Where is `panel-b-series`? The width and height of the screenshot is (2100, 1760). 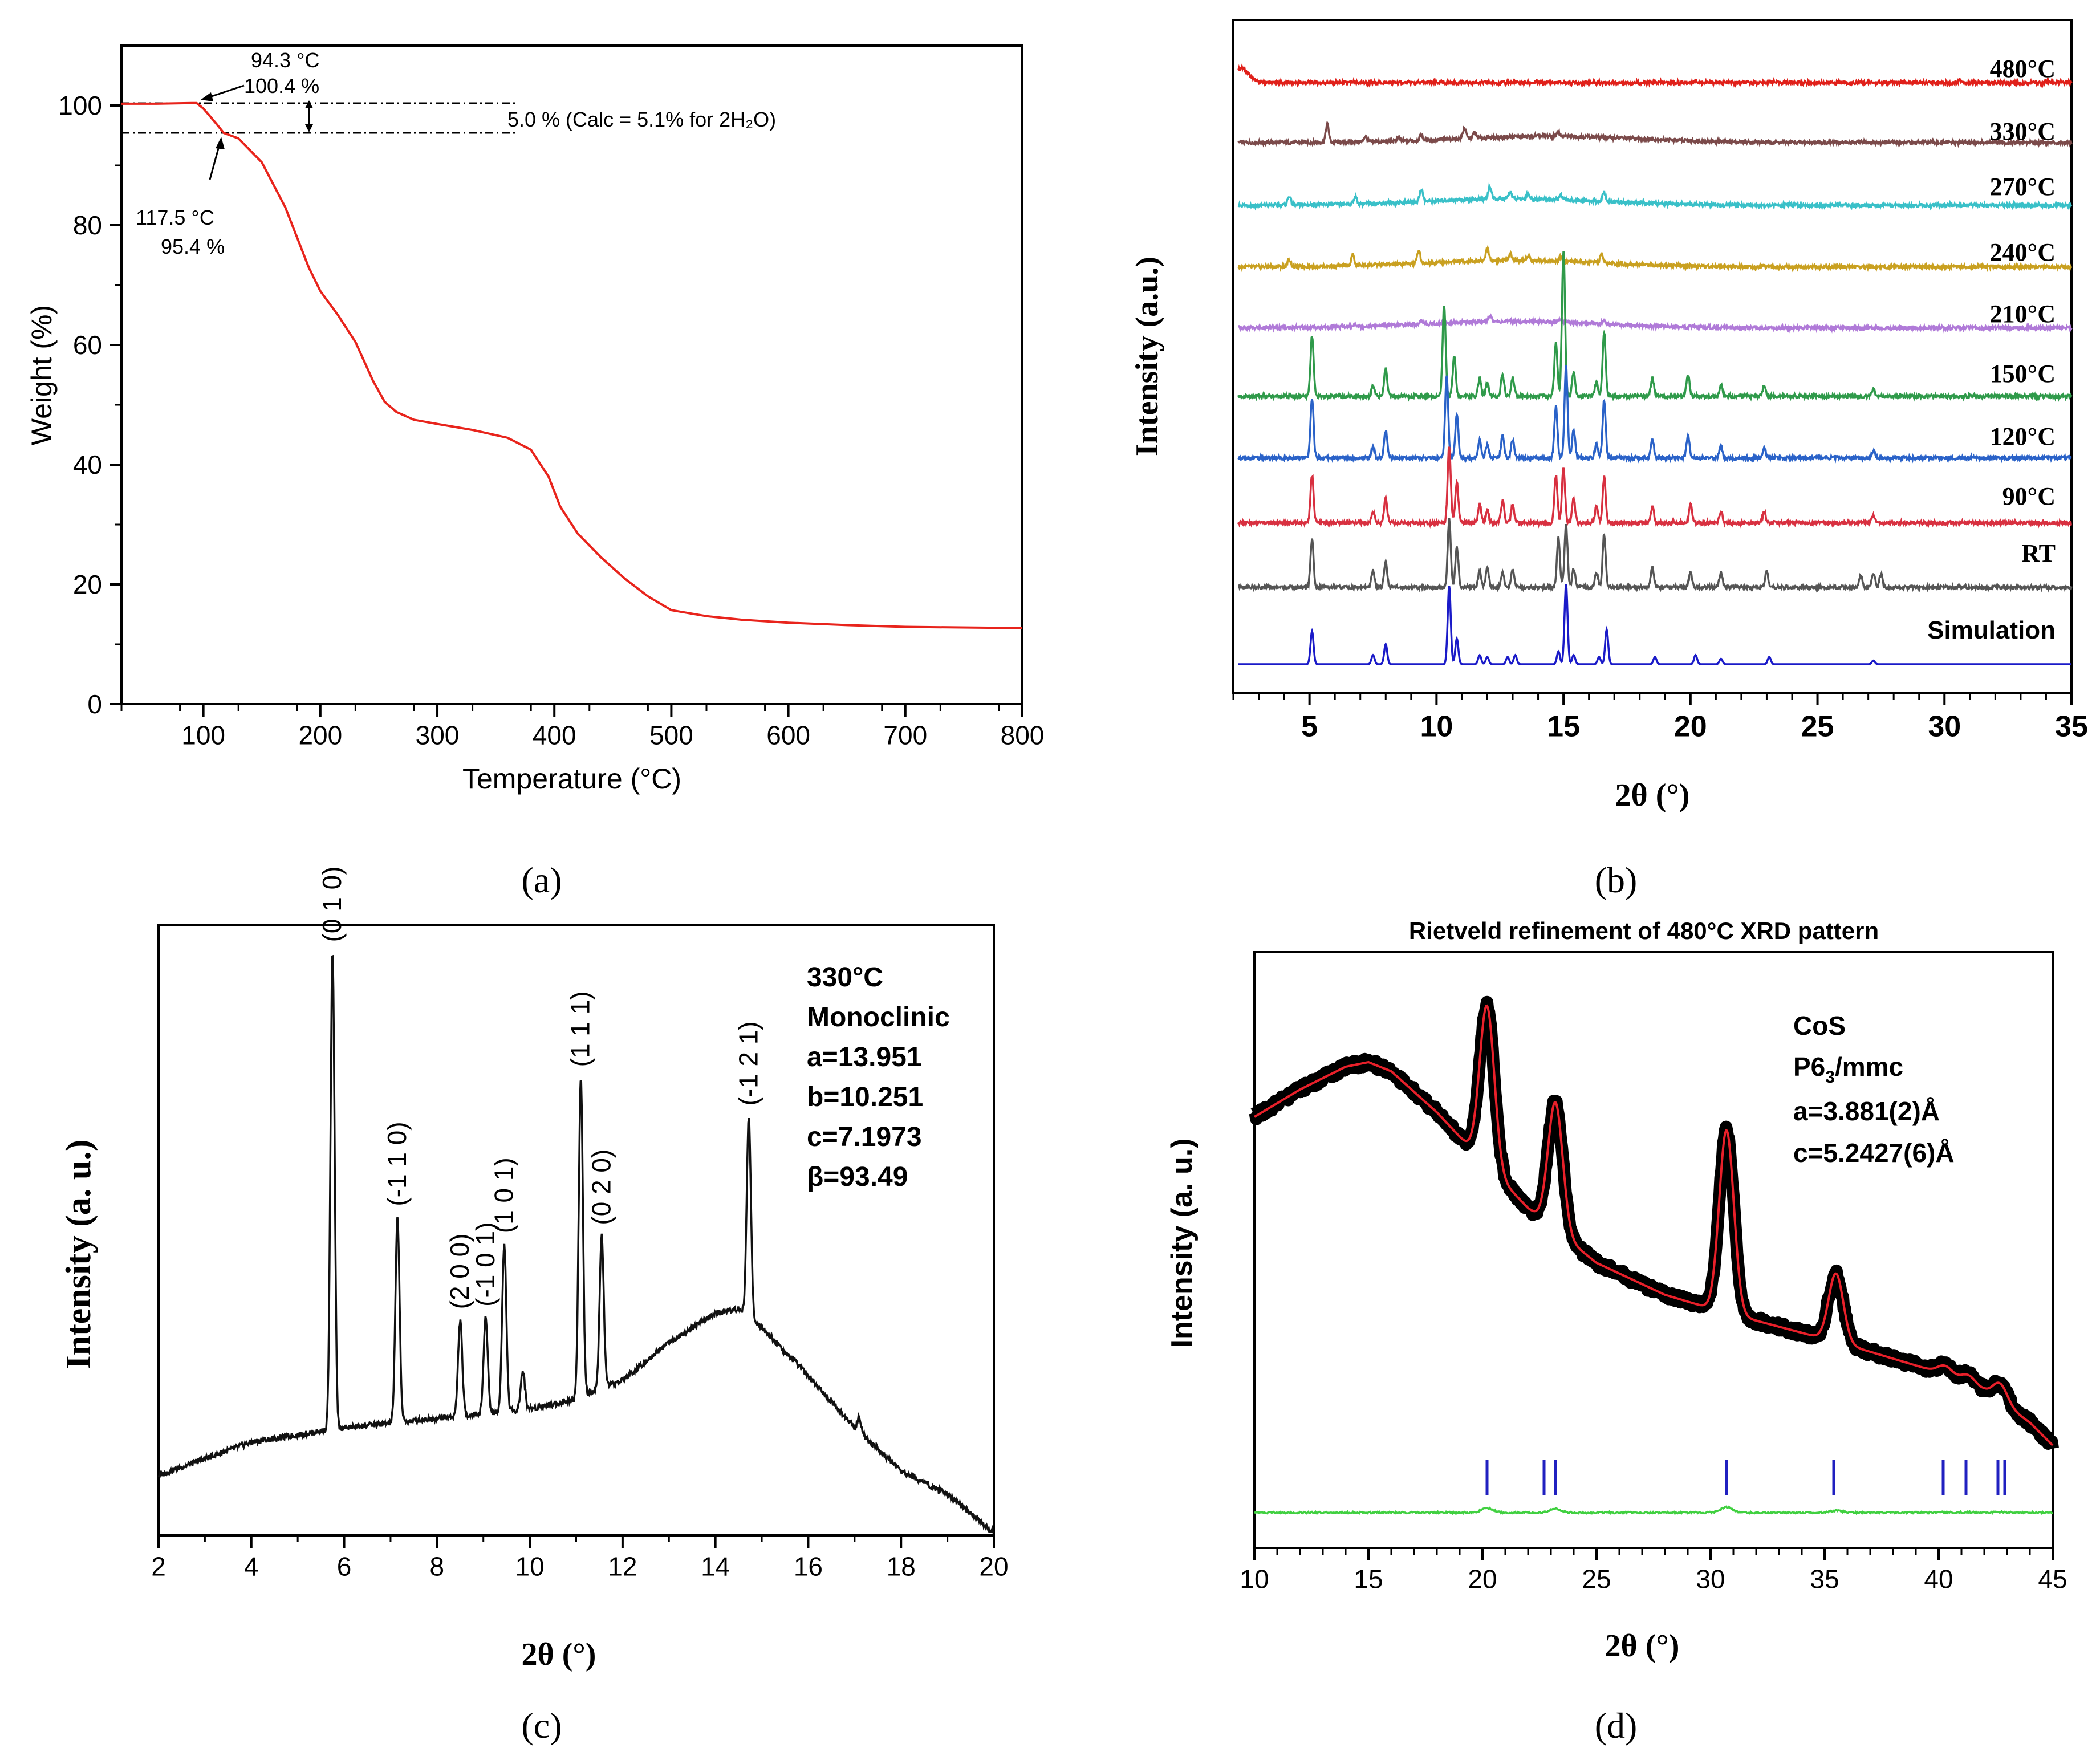 panel-b-series is located at coordinates (1655, 364).